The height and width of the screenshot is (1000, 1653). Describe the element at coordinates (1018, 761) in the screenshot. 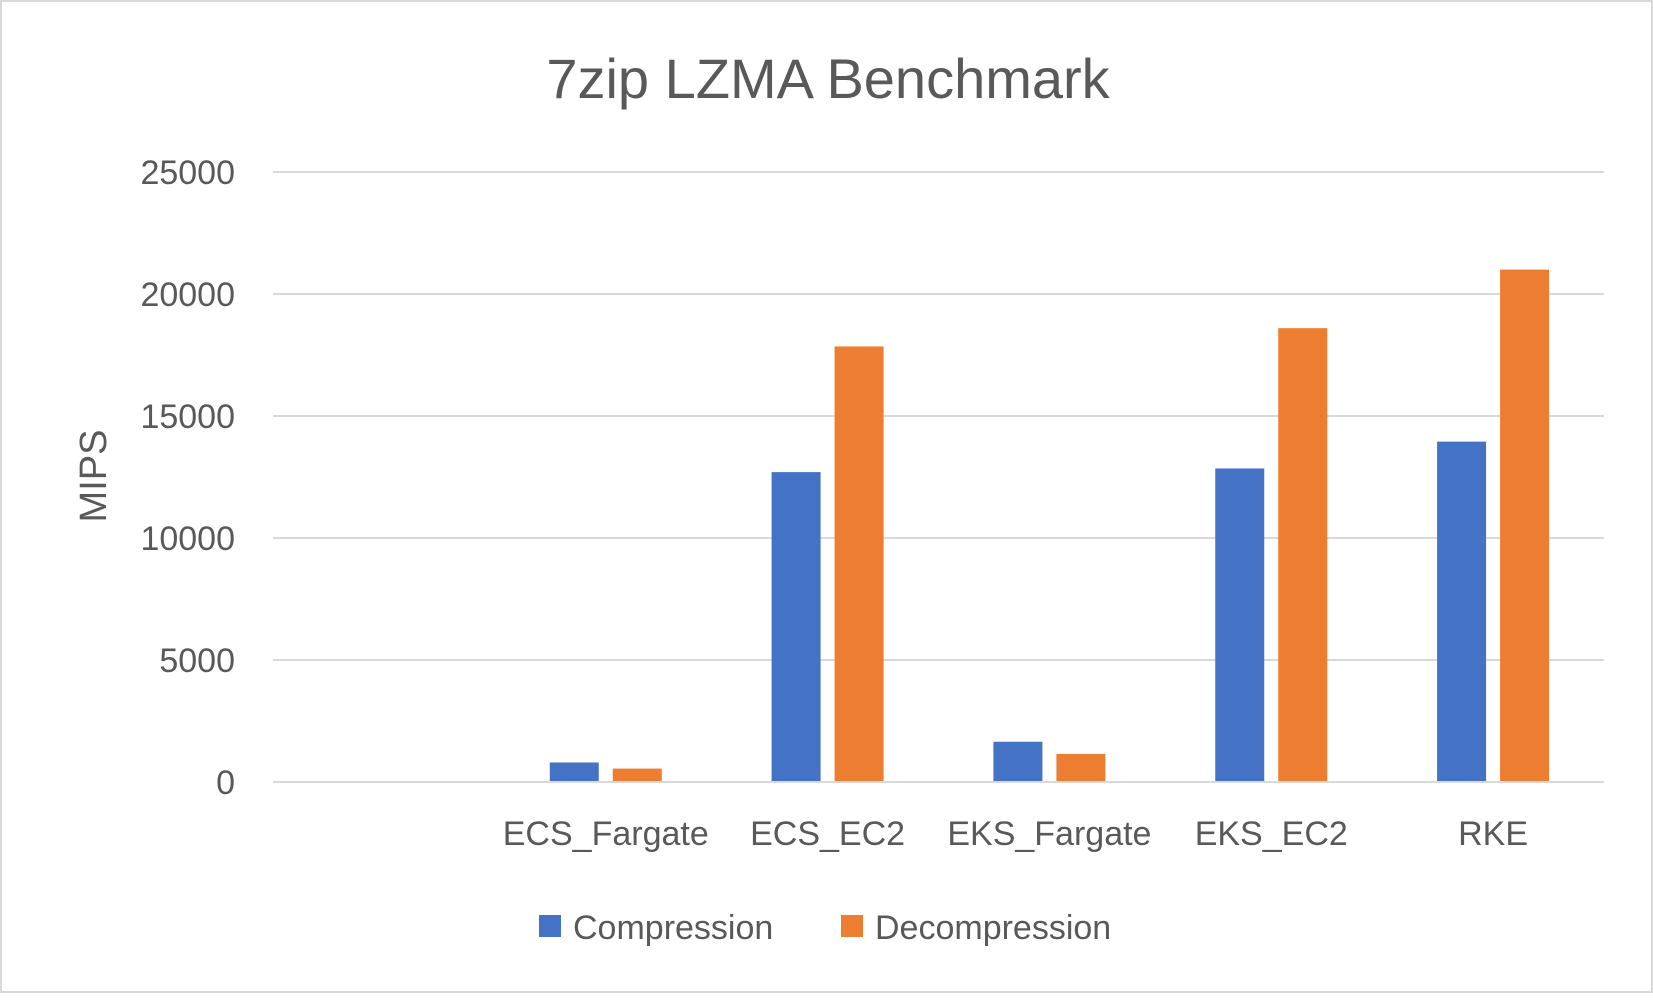

I see `bar-compression-eks-fargate` at that location.